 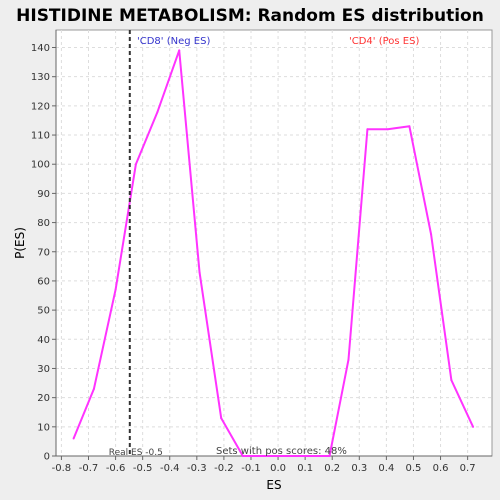 I want to click on x-tick-label: 0.1, so click(x=305, y=468).